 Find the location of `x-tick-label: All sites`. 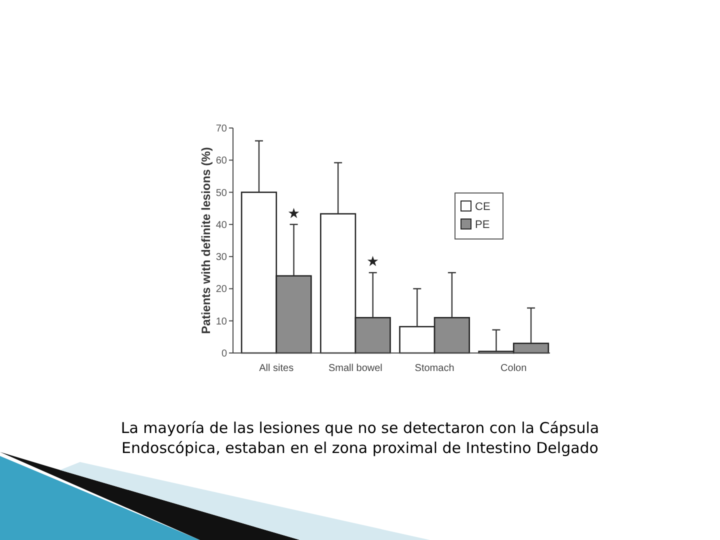

x-tick-label: All sites is located at coordinates (276, 368).